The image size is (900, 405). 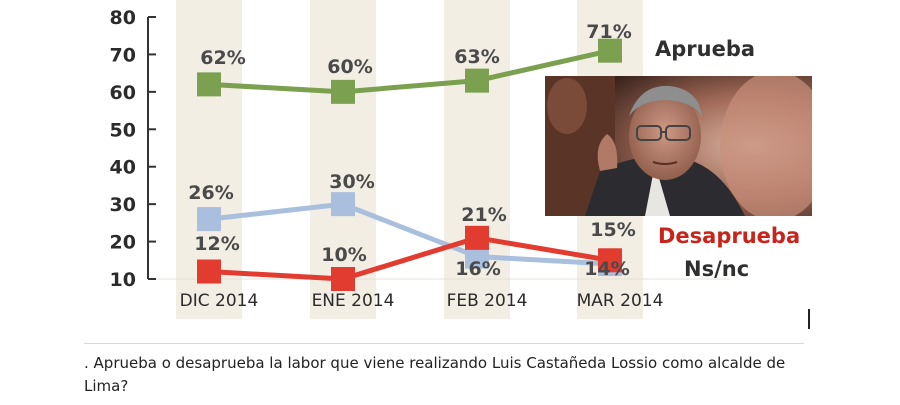 What do you see at coordinates (219, 301) in the screenshot?
I see `x-tick-label: DIC 2014` at bounding box center [219, 301].